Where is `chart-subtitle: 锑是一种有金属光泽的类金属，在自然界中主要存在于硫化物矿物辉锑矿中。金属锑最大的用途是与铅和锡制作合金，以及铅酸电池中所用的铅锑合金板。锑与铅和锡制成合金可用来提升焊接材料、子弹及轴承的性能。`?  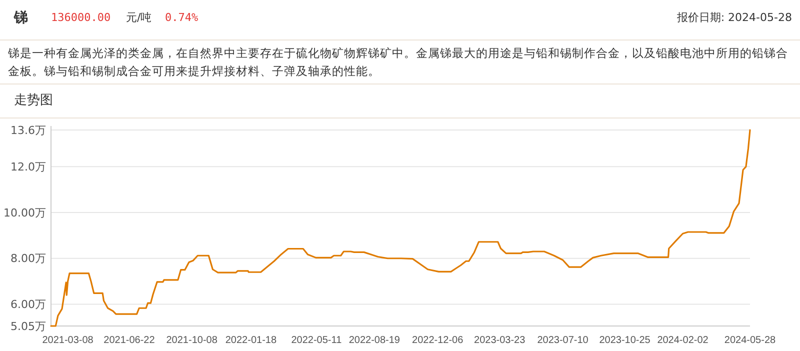 chart-subtitle: 锑是一种有金属光泽的类金属，在自然界中主要存在于硫化物矿物辉锑矿中。金属锑最大的用途是与铅和锡制作合金，以及铅酸电池中所用的铅锑合金板。锑与铅和锡制成合金可用来提升焊接材料、子弹及轴承的性能。 is located at coordinates (398, 62).